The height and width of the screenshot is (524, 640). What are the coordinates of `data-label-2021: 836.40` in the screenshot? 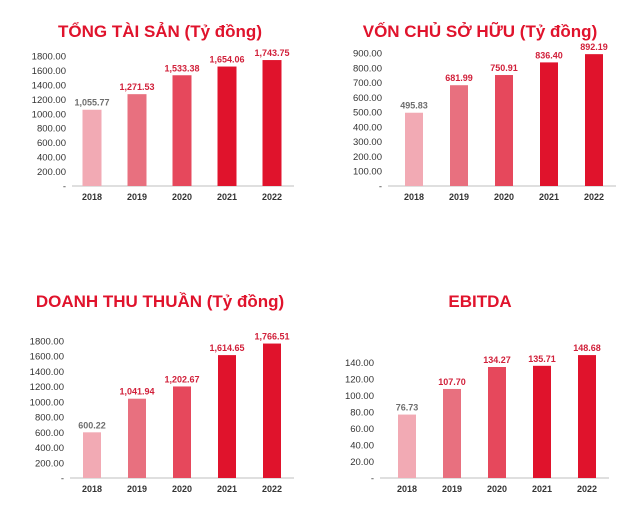 It's located at (549, 55).